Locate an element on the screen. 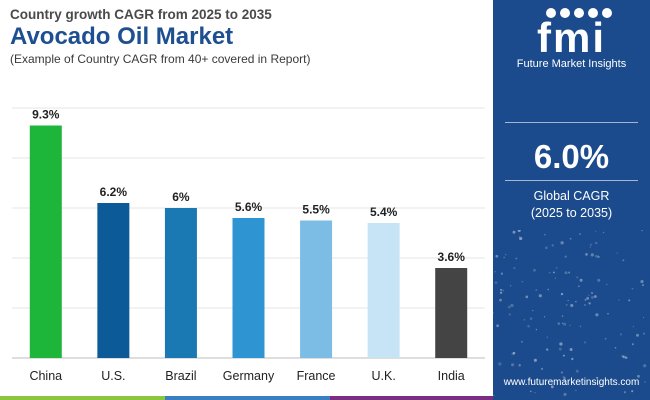  value-label: 3.6% is located at coordinates (452, 257).